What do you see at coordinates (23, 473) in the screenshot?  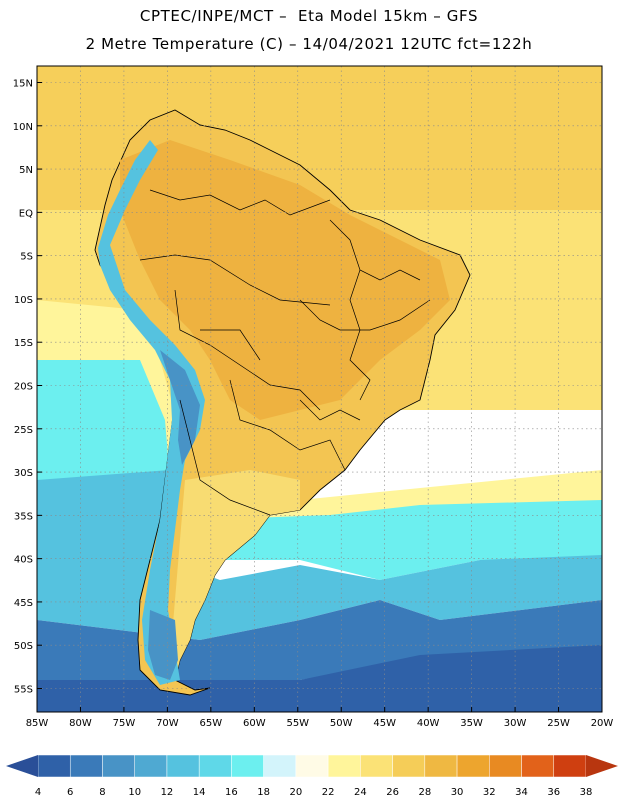 I see `lat-label: 30S` at bounding box center [23, 473].